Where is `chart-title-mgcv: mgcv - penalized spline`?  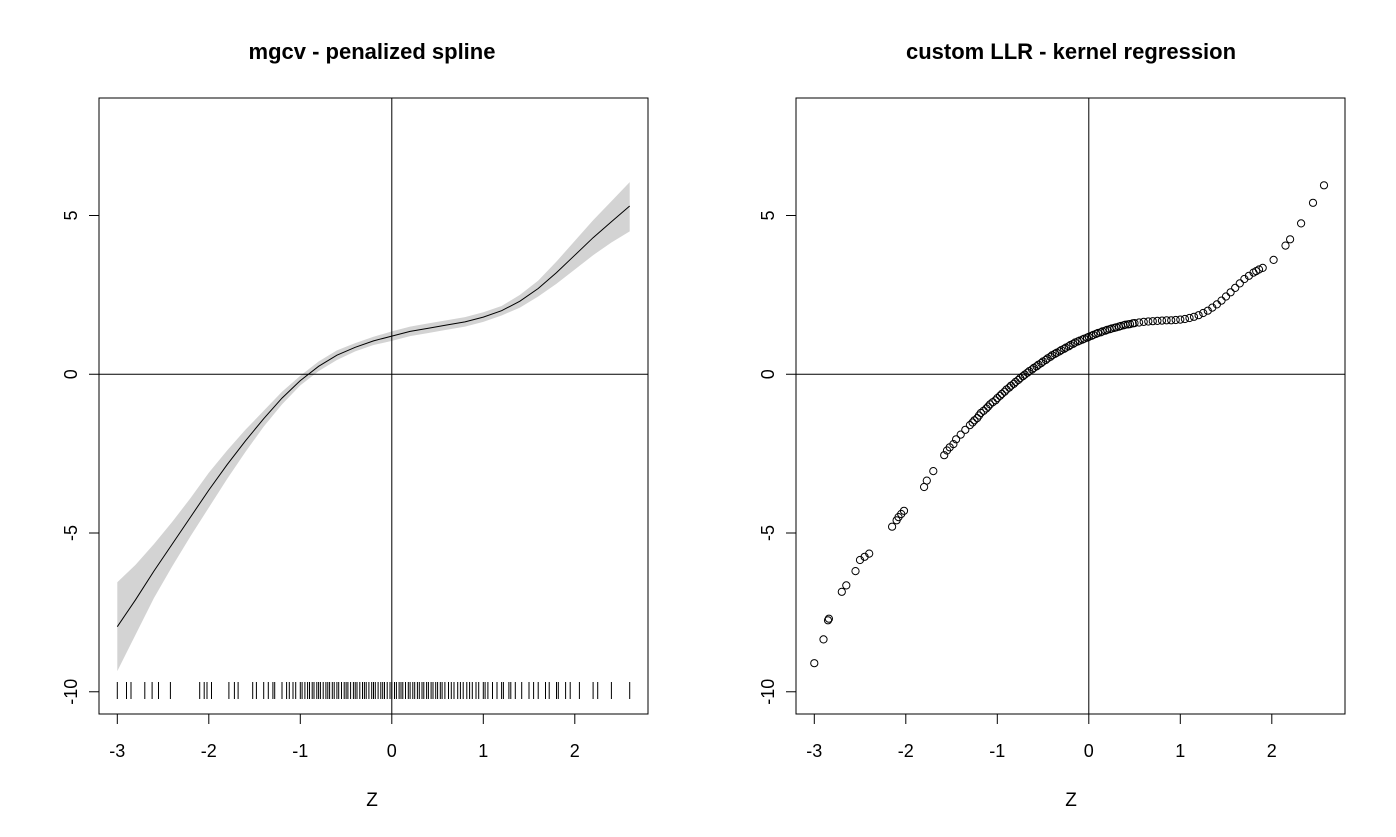 chart-title-mgcv: mgcv - penalized spline is located at coordinates (372, 51).